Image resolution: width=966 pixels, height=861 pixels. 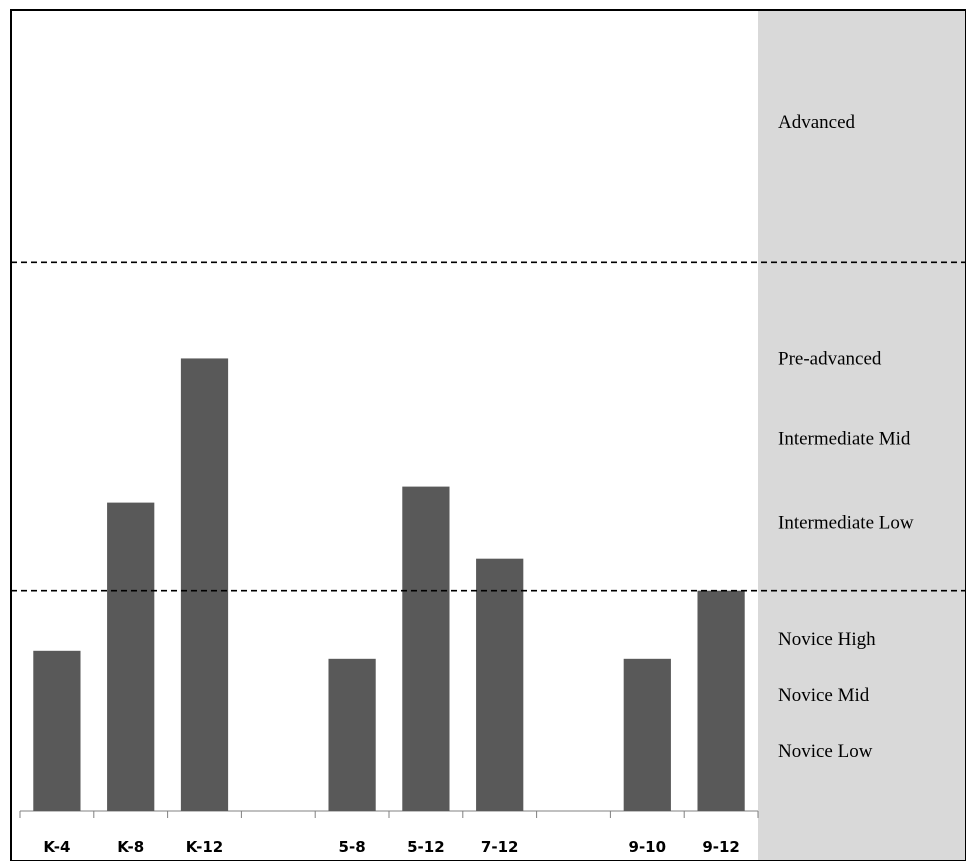 I want to click on level-label: Novice High, so click(x=827, y=639).